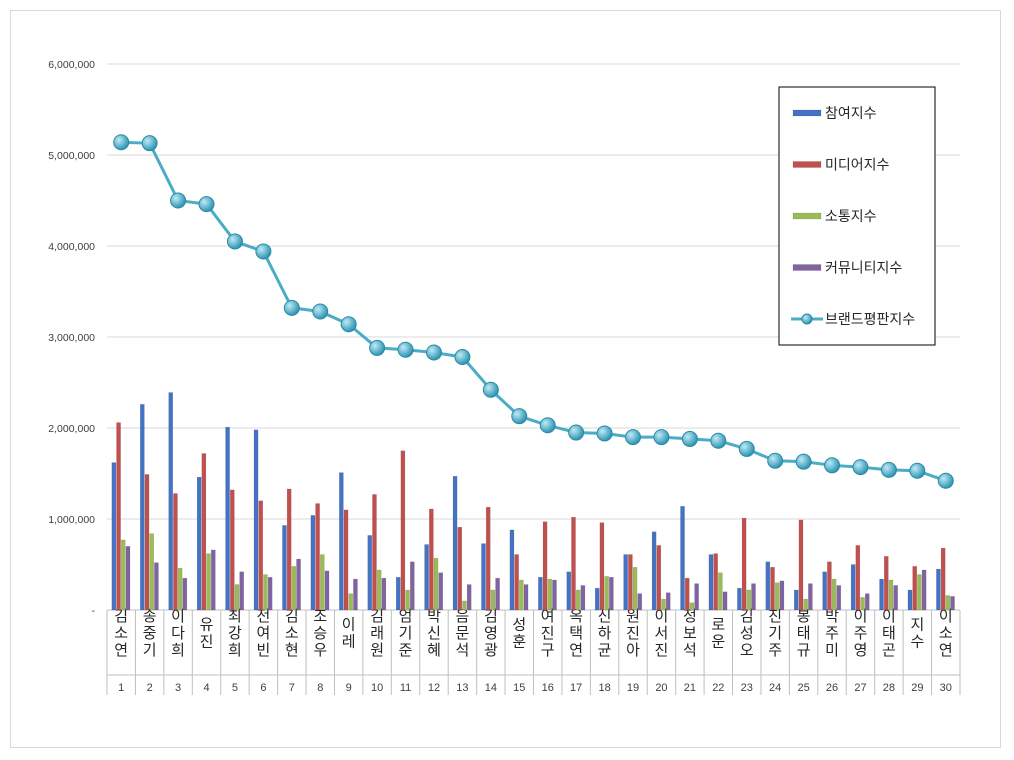 The height and width of the screenshot is (760, 1014). I want to click on rank-label: 12, so click(434, 688).